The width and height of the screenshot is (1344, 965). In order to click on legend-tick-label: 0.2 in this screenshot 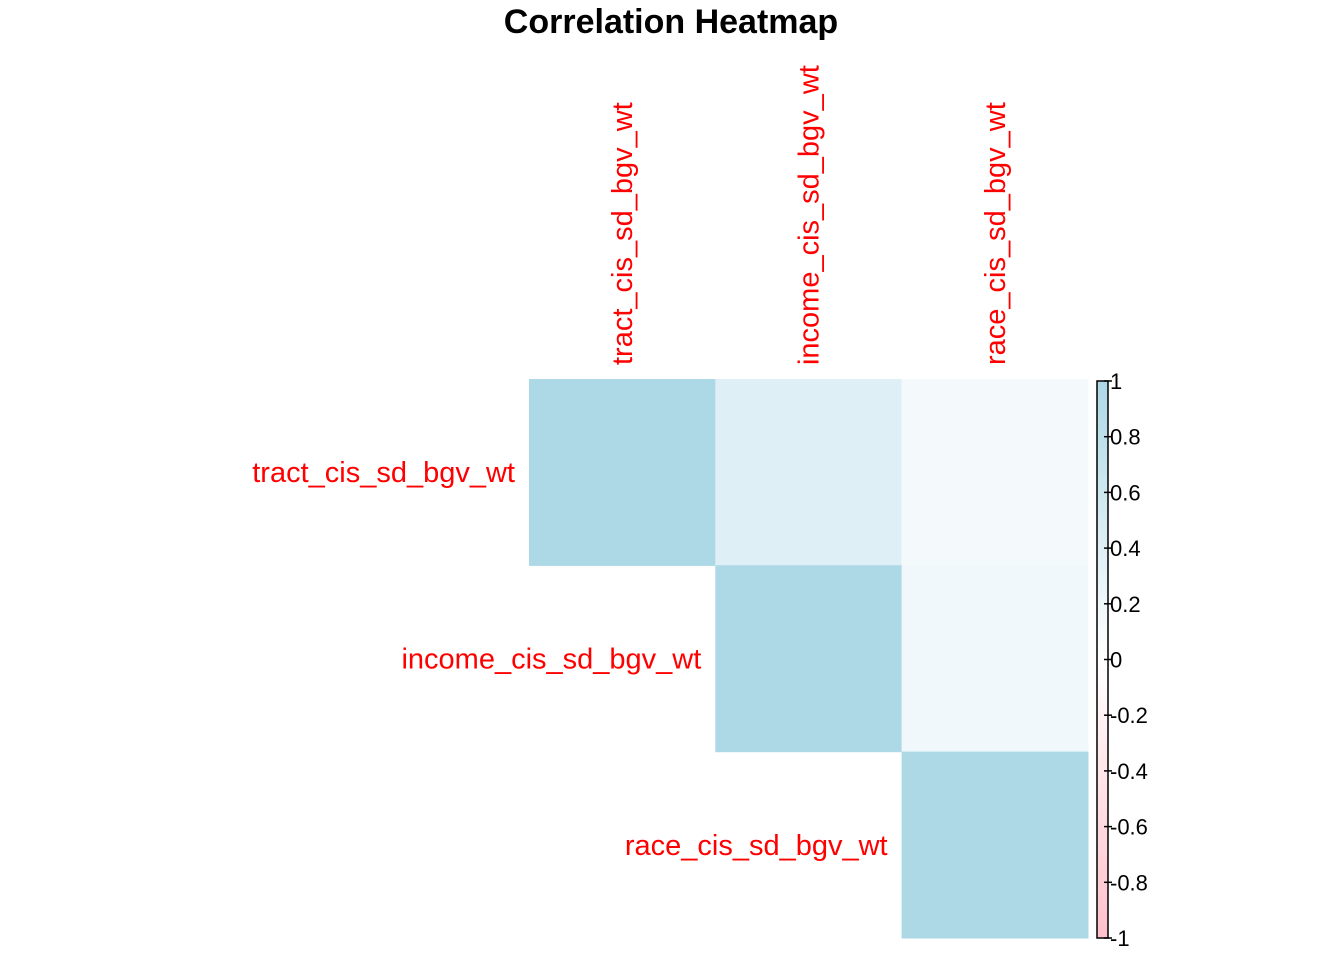, I will do `click(1125, 604)`.